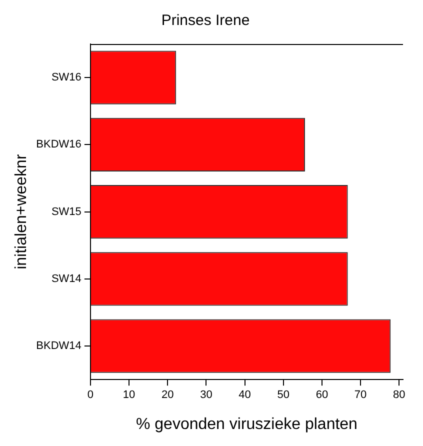 The image size is (423, 446). What do you see at coordinates (167, 395) in the screenshot?
I see `x-tick-label: 20` at bounding box center [167, 395].